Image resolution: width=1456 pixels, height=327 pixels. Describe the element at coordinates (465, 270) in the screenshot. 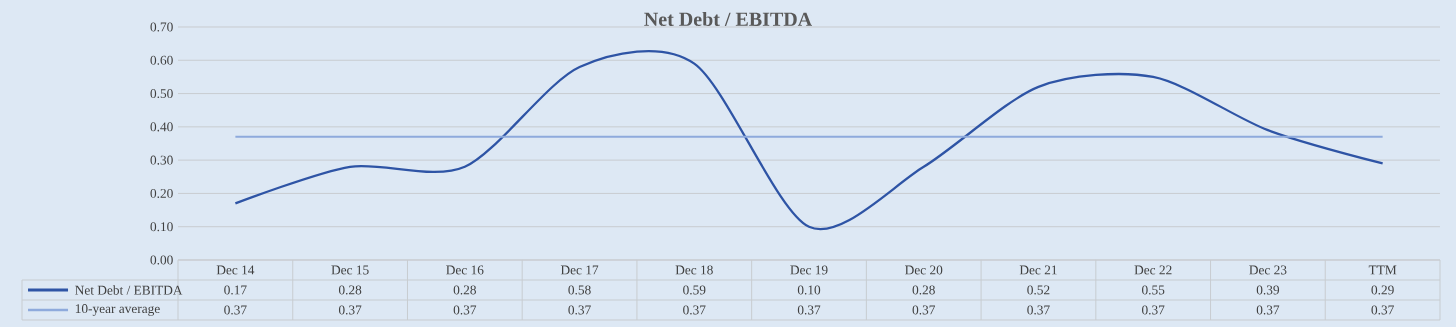

I see `x-tick-label: Dec 16` at that location.